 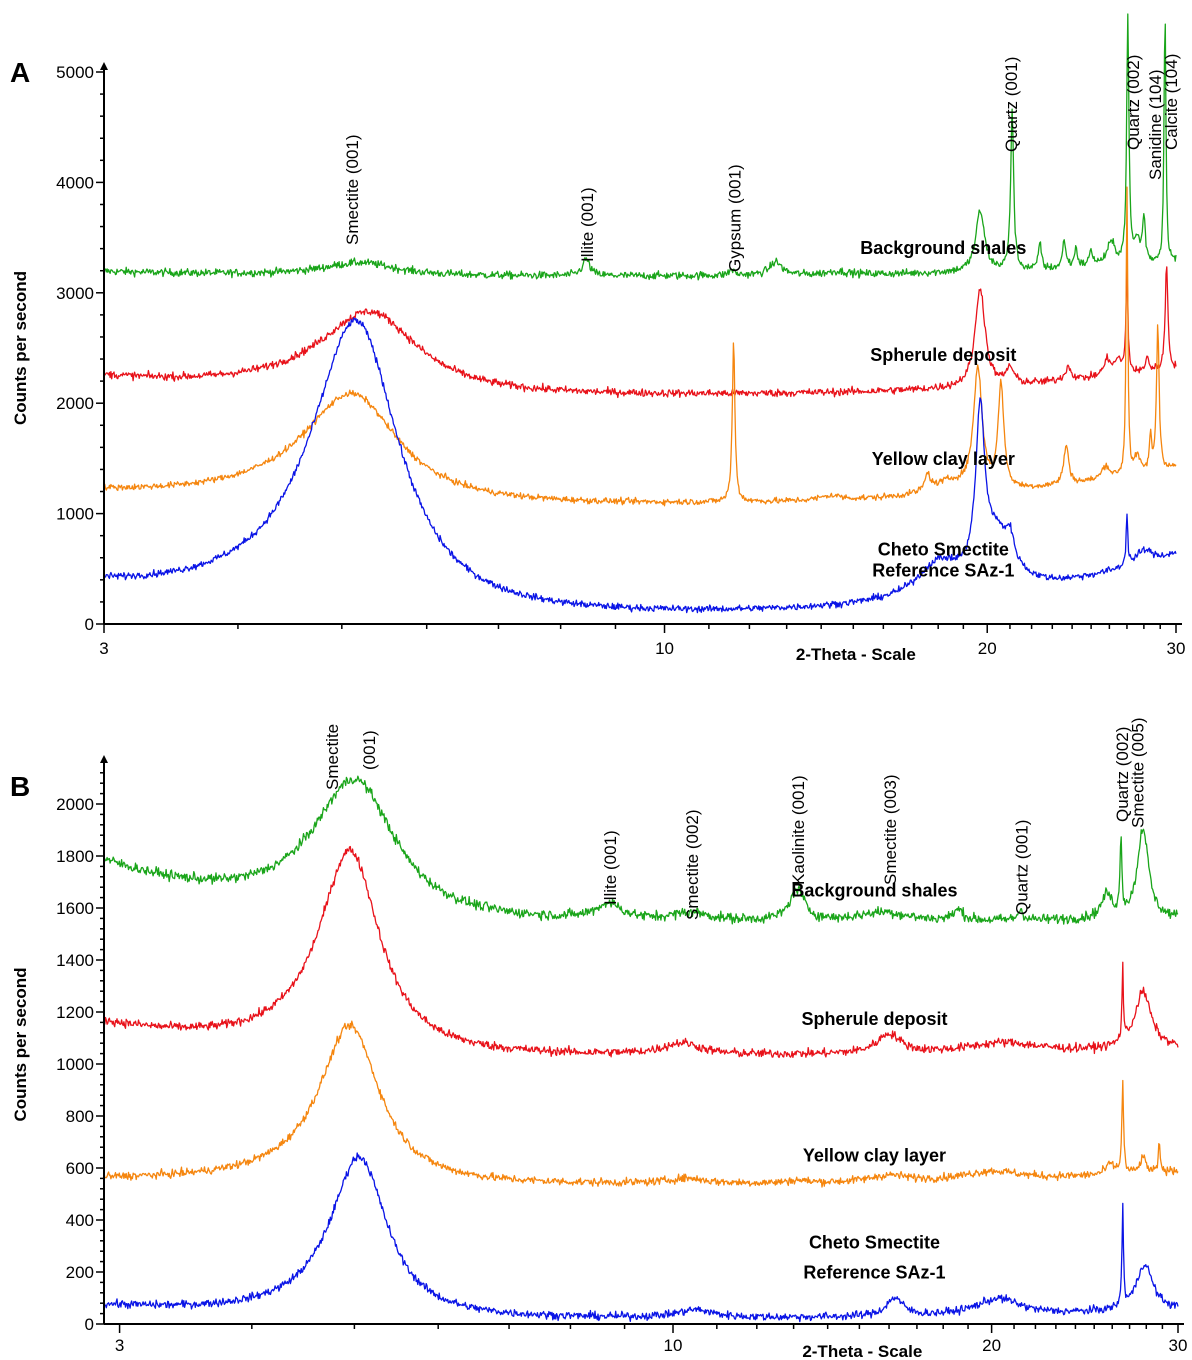 I want to click on peak-annotation: Smectite (001), so click(x=352, y=189).